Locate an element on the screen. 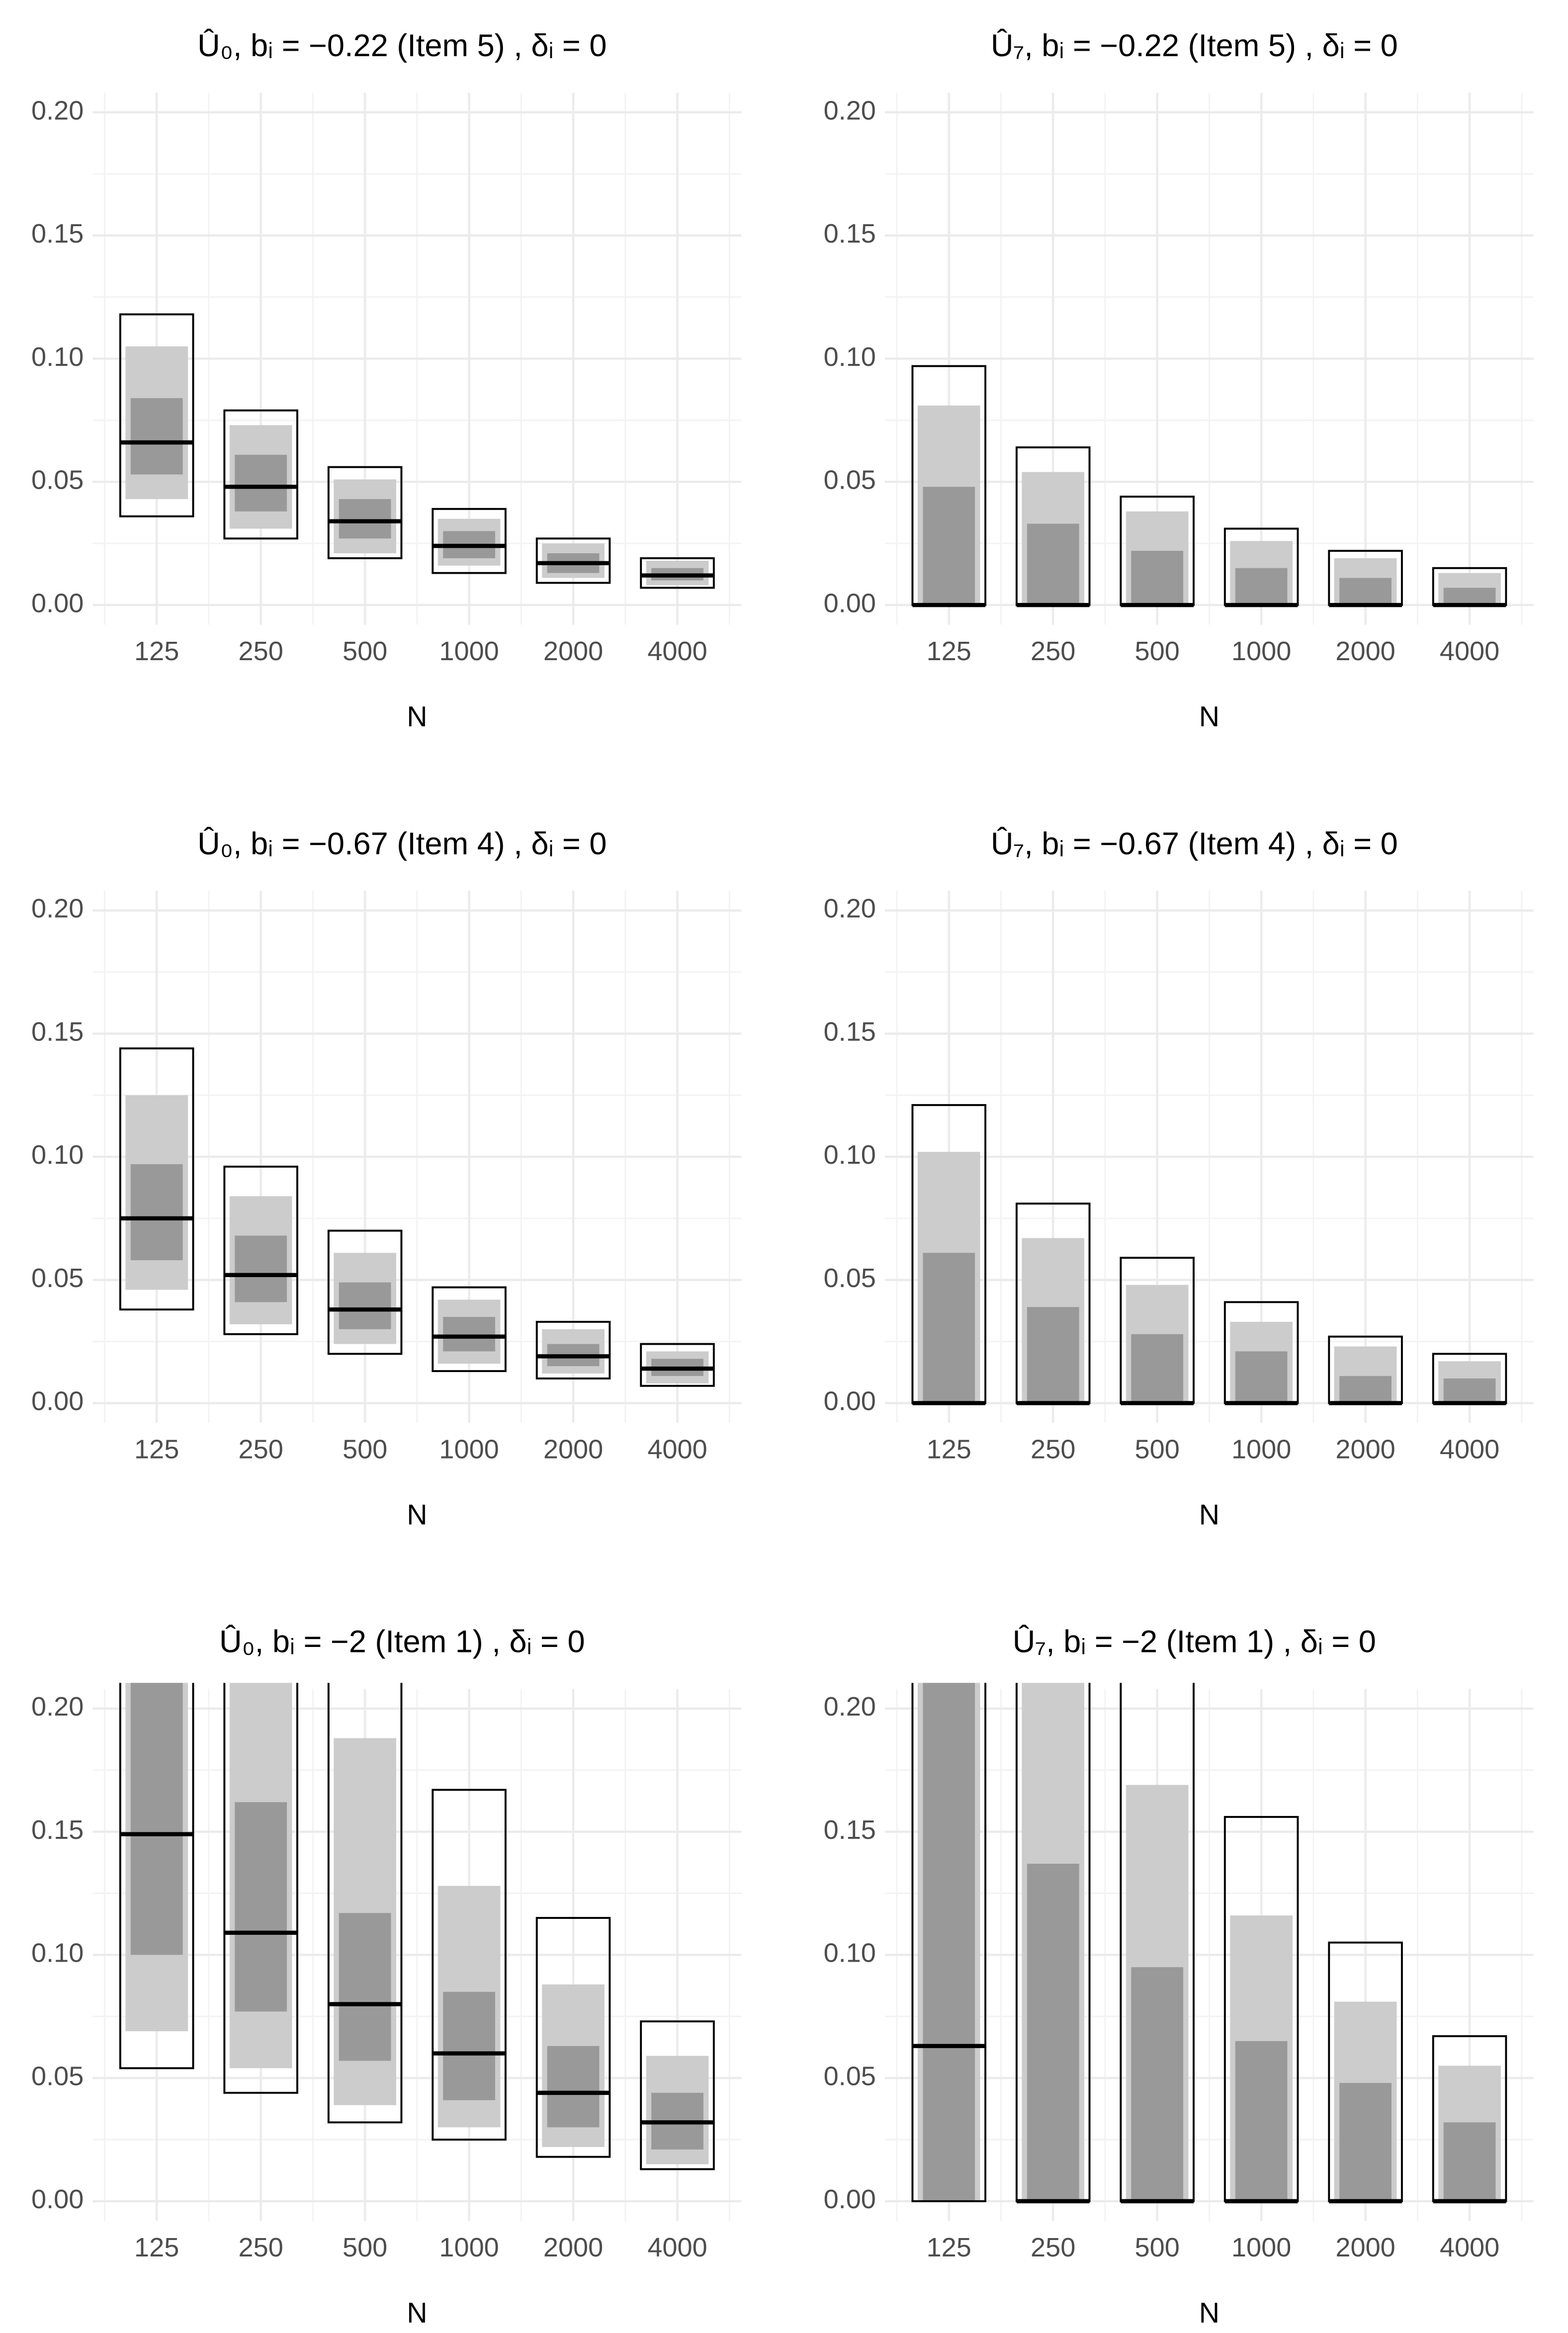 The width and height of the screenshot is (1568, 2333). chart-title: Û₀, bᵢ = −0.67 (Item 4) , δᵢ = 0 is located at coordinates (402, 843).